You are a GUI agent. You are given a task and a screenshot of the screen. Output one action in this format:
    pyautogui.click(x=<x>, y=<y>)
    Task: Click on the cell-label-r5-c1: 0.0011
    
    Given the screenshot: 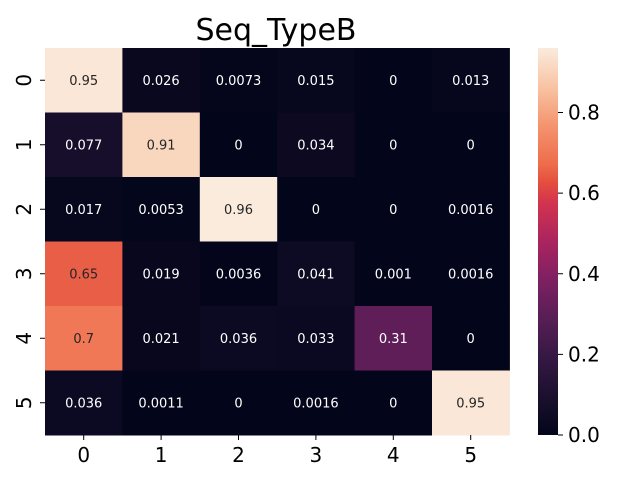 What is the action you would take?
    pyautogui.click(x=161, y=403)
    